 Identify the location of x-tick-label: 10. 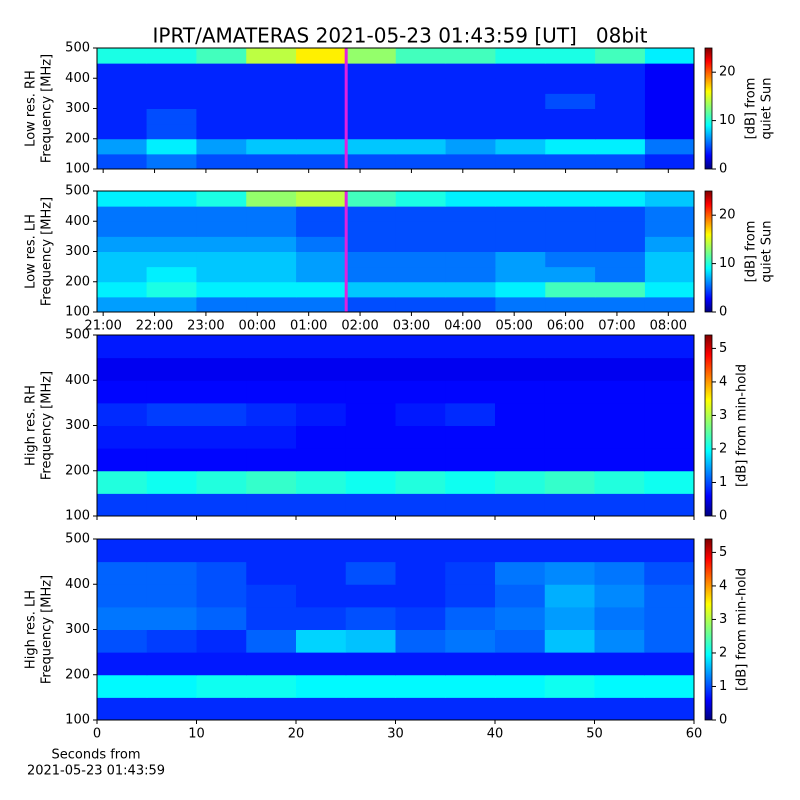
(196, 734).